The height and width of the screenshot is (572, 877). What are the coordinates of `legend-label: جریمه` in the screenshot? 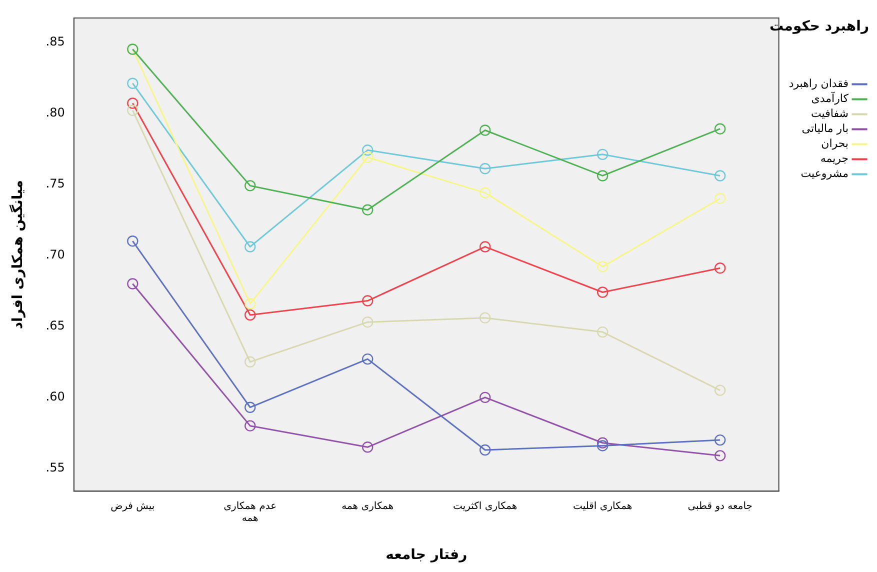 It's located at (834, 159).